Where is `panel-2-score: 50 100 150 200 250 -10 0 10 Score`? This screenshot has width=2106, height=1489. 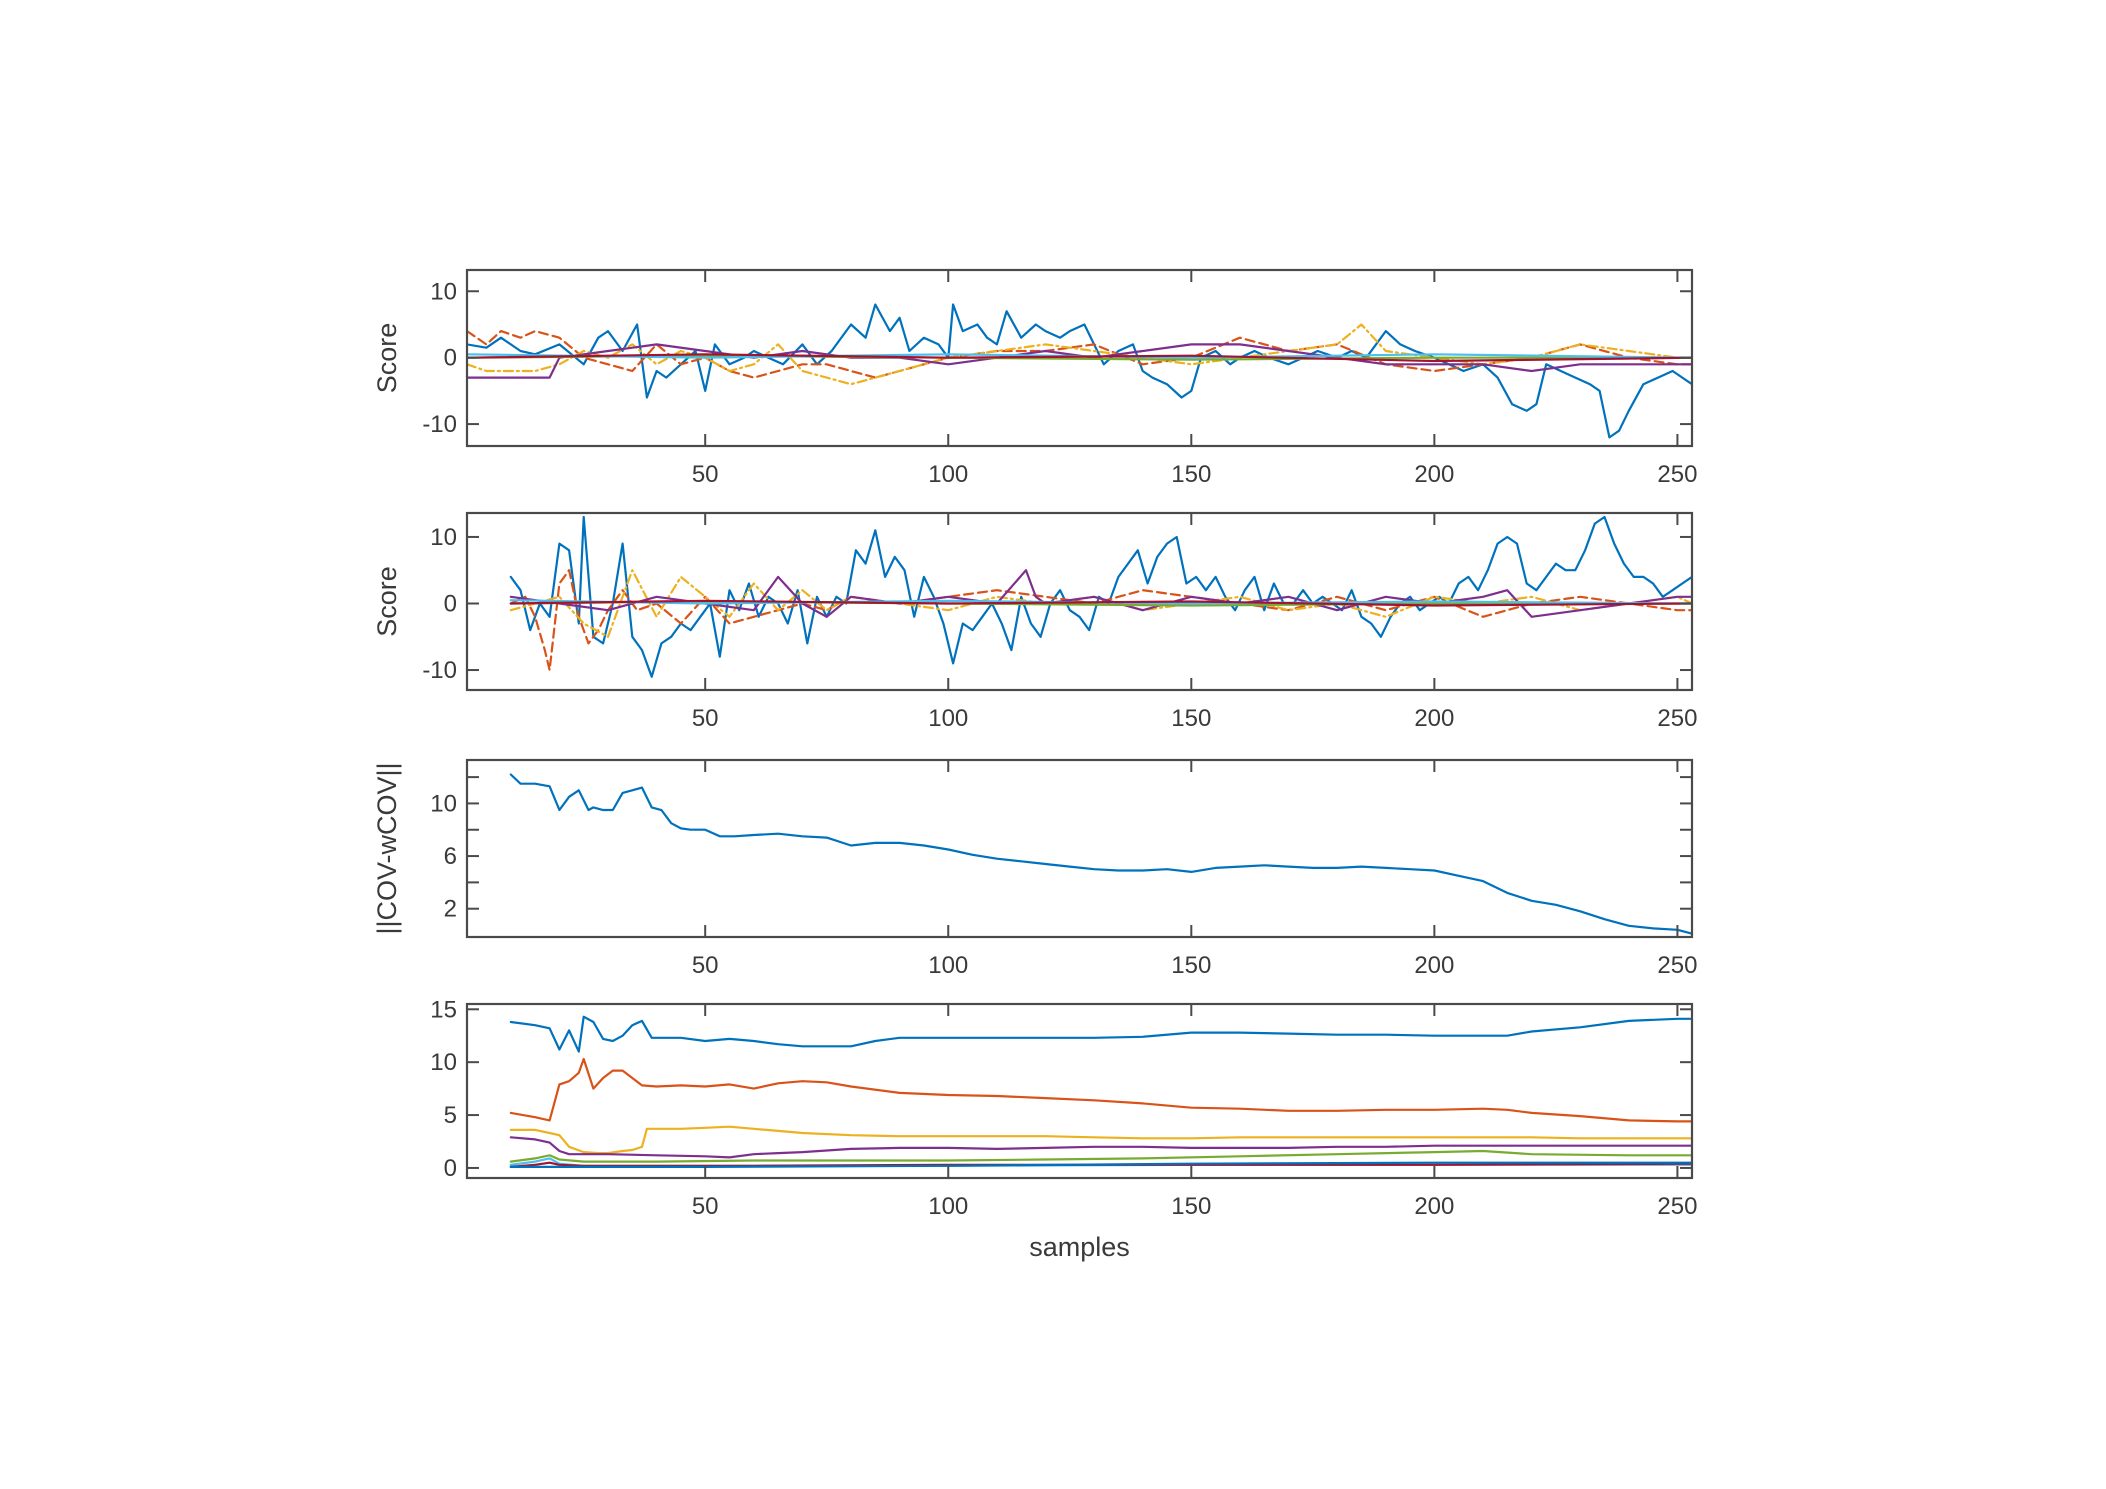
panel-2-score: 50 100 150 200 250 -10 0 10 Score is located at coordinates (1034, 621).